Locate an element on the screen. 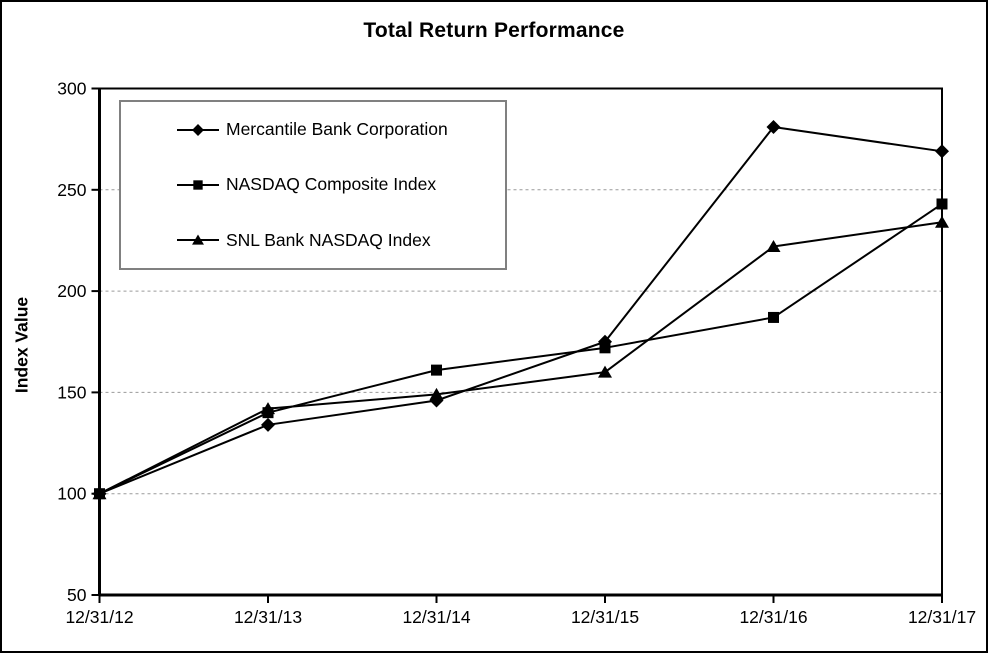  y-axis-tick-label: 100 is located at coordinates (71, 494).